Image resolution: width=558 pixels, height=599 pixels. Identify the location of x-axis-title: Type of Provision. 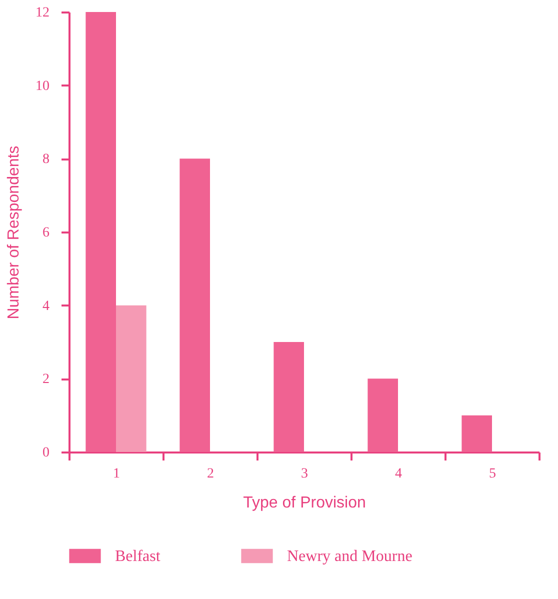
(304, 503).